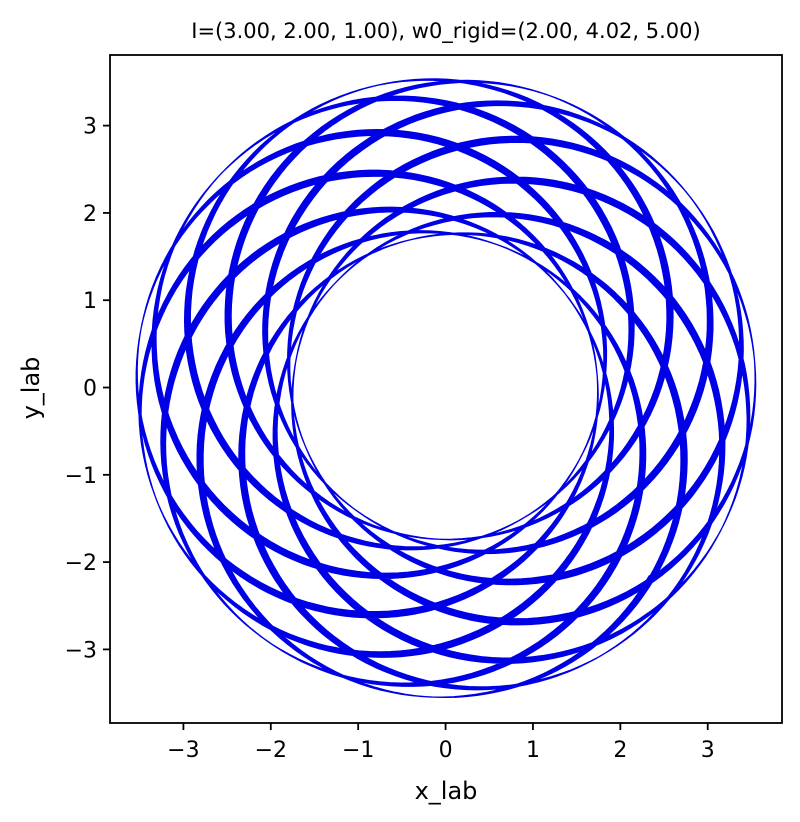  Describe the element at coordinates (81, 650) in the screenshot. I see `y-tick-label: −3` at that location.